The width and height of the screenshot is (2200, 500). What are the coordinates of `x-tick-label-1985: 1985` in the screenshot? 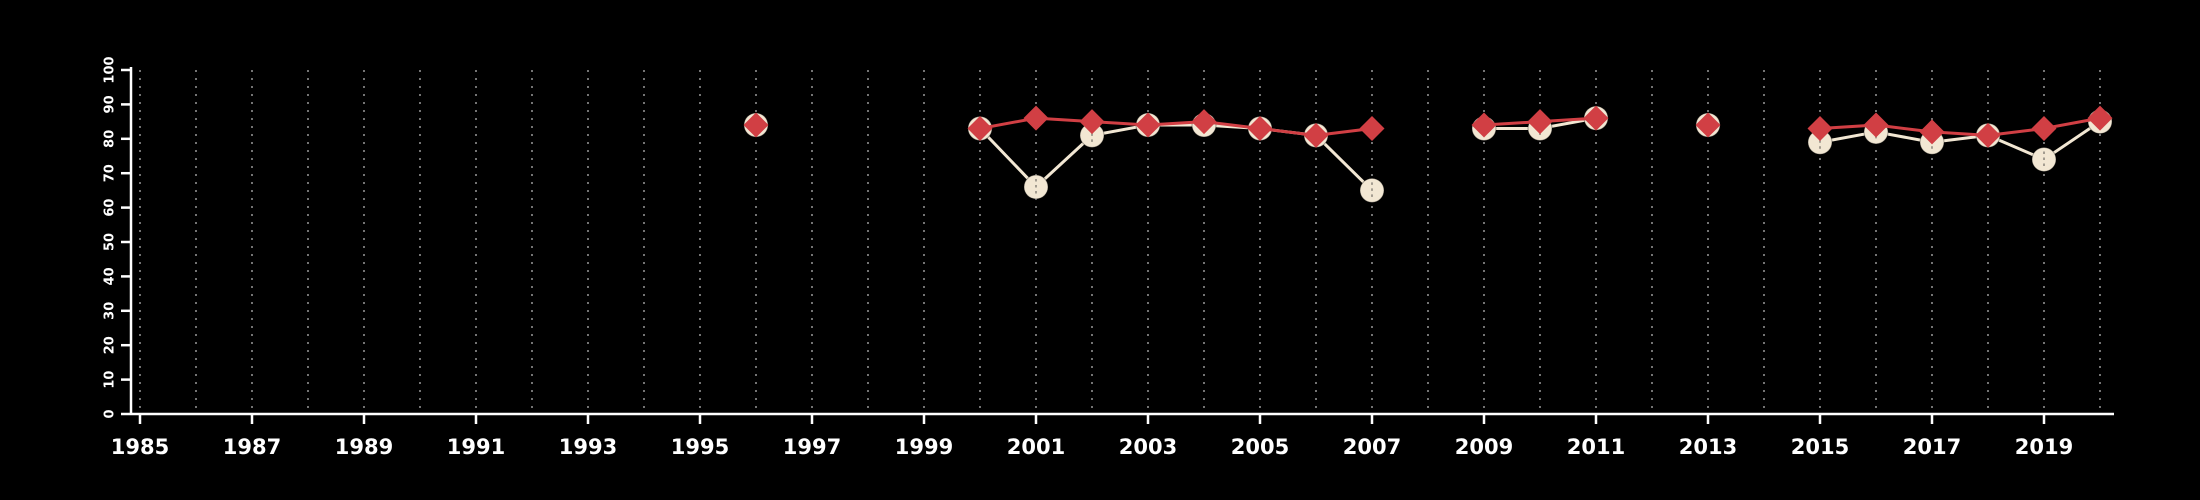 It's located at (140, 447).